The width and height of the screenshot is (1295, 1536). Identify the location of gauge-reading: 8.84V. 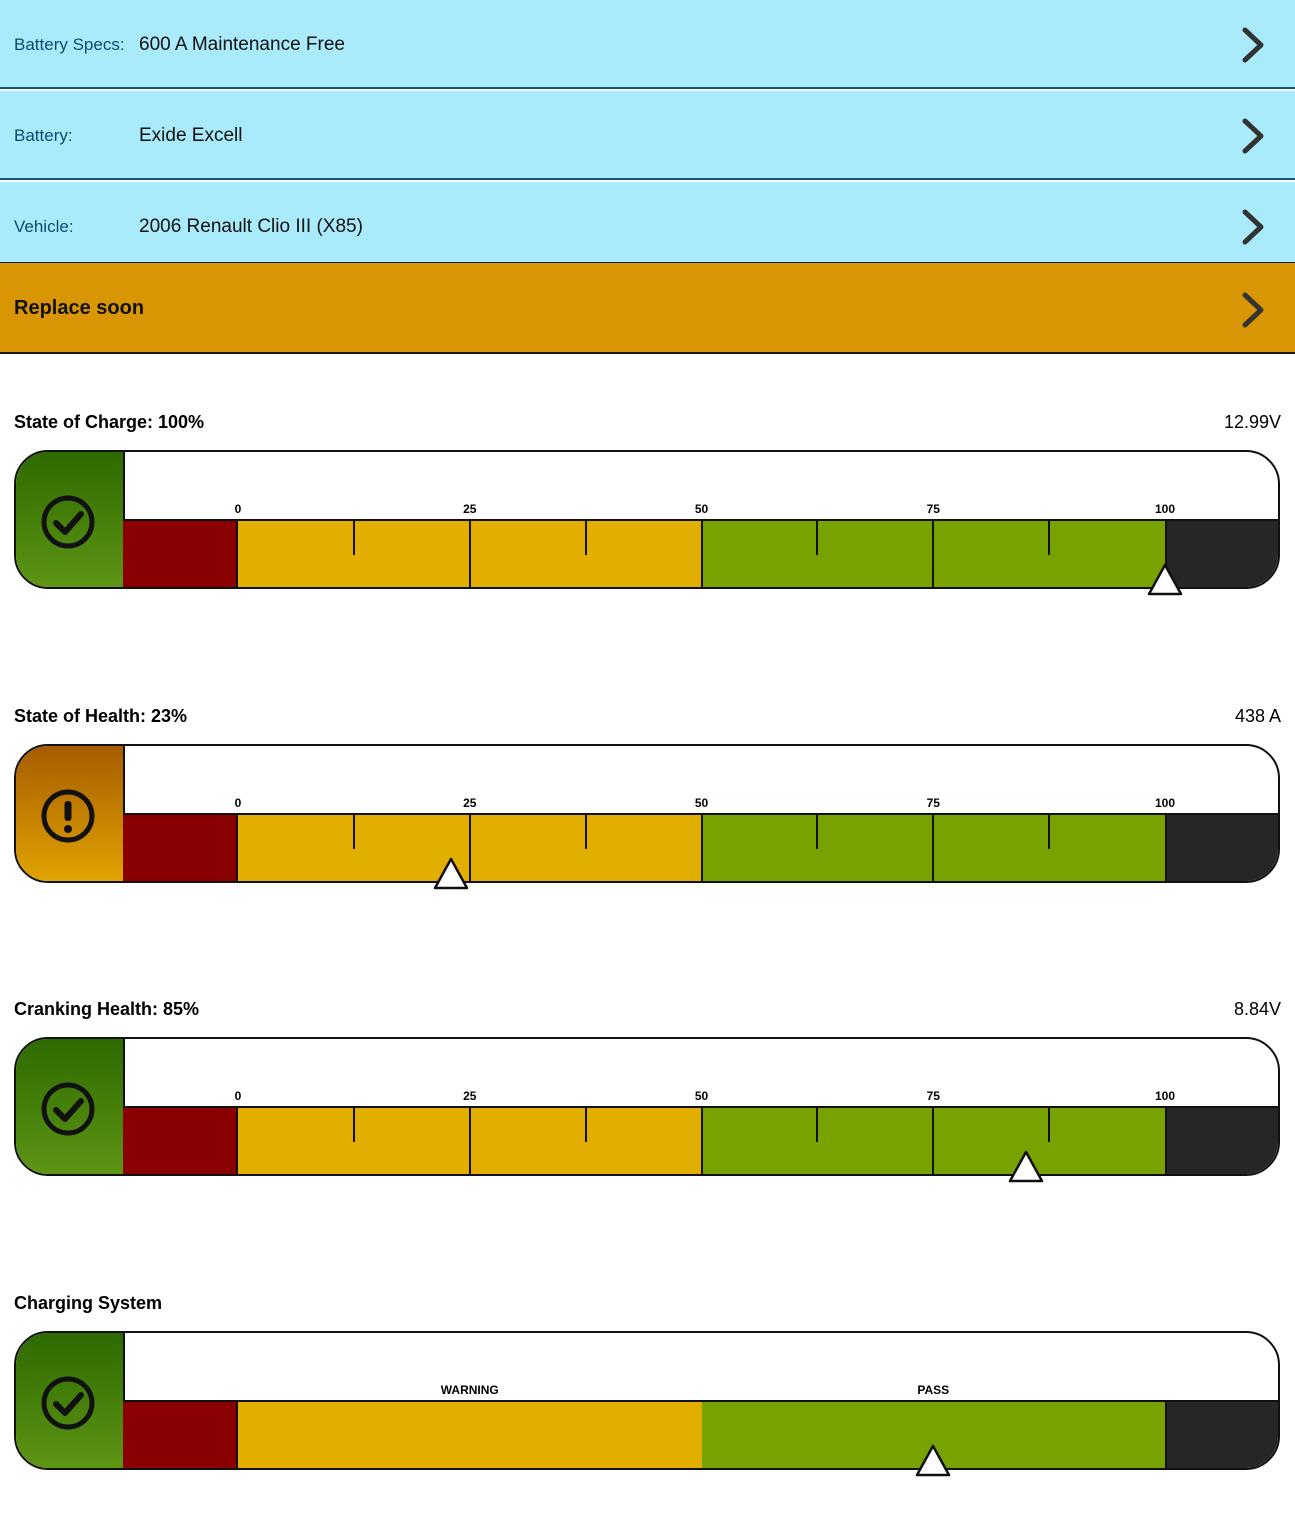
(1257, 1009).